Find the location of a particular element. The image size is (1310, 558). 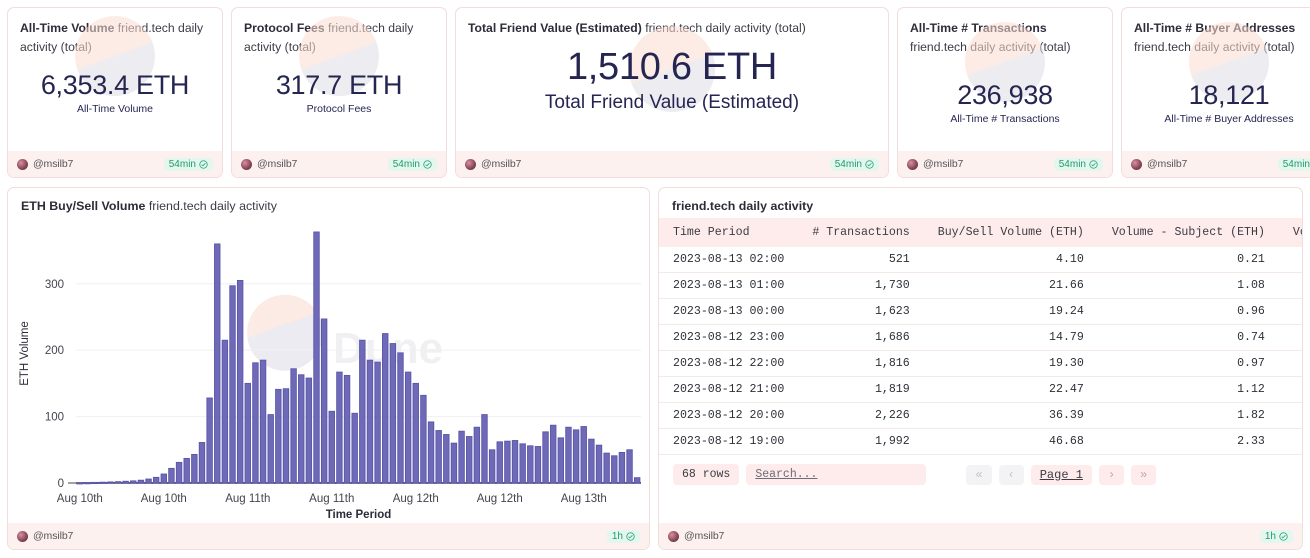

table-column-header: Volume - Subject (ETH) is located at coordinates (1188, 232).